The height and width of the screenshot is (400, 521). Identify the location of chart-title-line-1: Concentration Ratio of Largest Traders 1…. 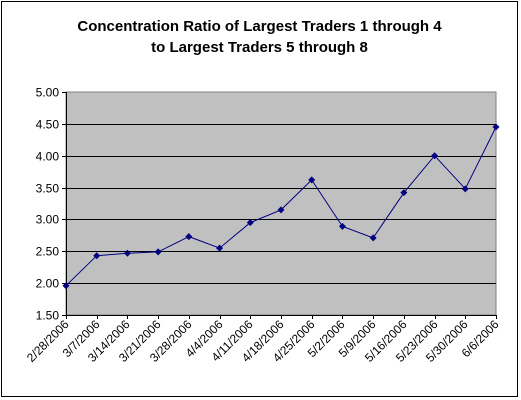
(259, 26).